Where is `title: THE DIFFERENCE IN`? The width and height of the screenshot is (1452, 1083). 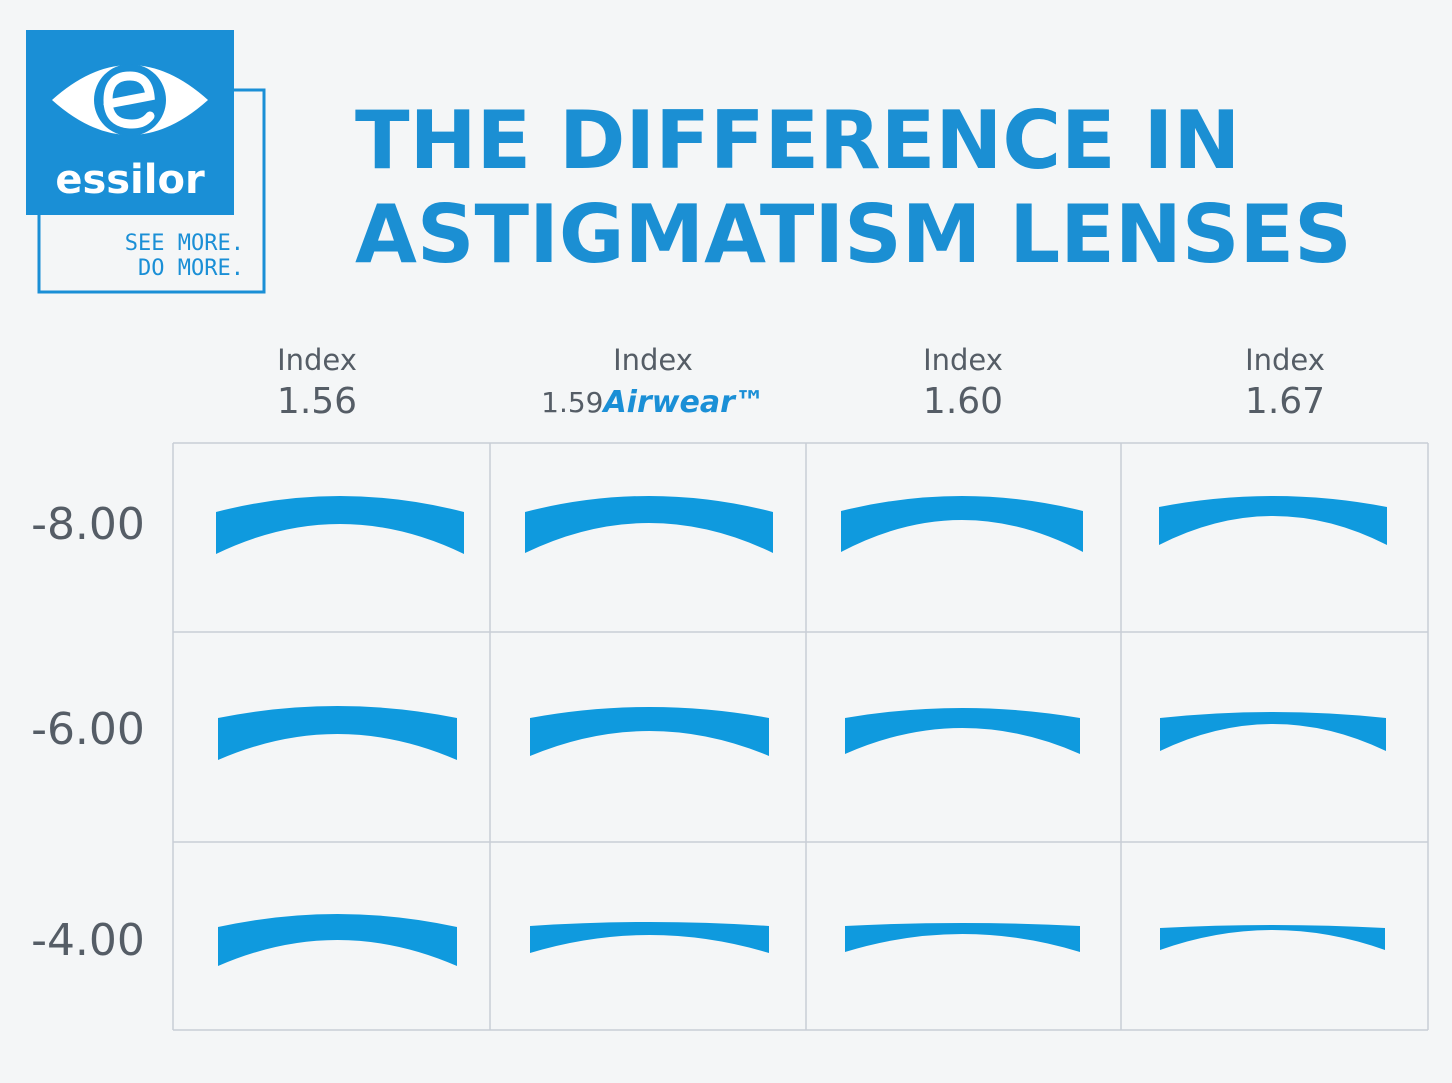 title: THE DIFFERENCE IN is located at coordinates (797, 140).